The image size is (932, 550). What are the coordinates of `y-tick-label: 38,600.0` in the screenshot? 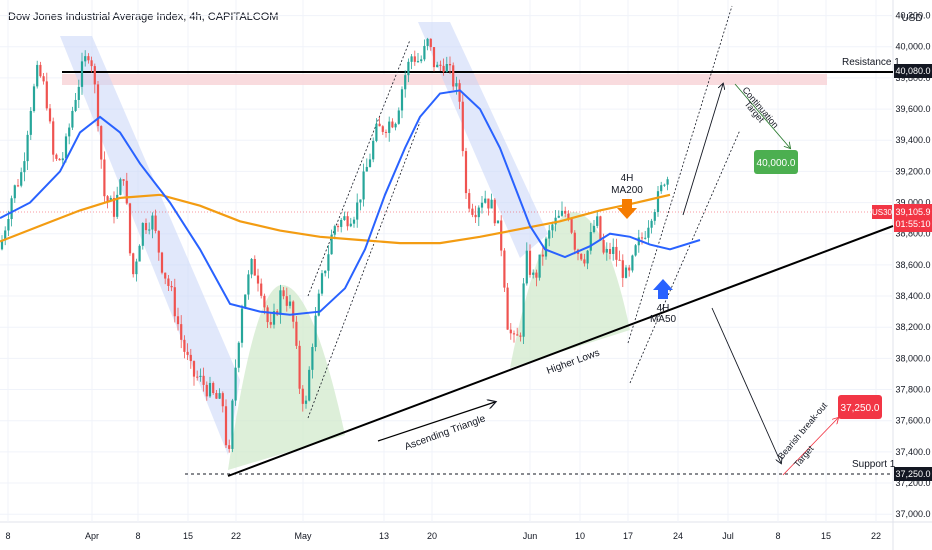 It's located at (912, 265).